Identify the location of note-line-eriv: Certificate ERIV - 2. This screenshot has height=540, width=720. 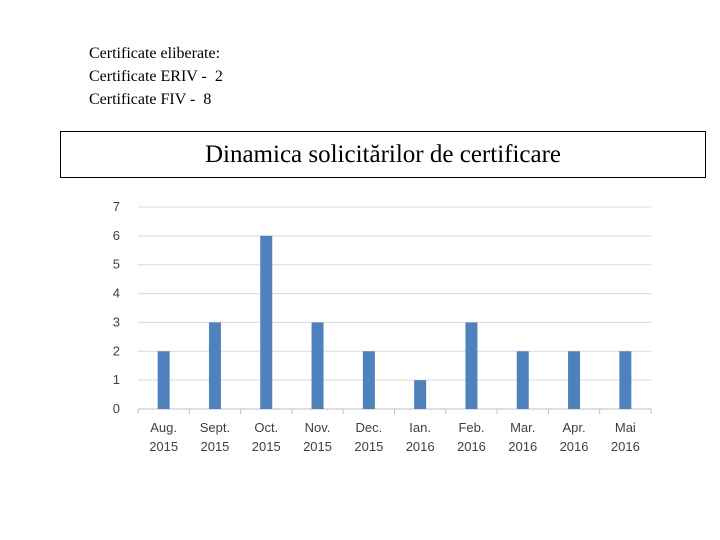
(156, 76).